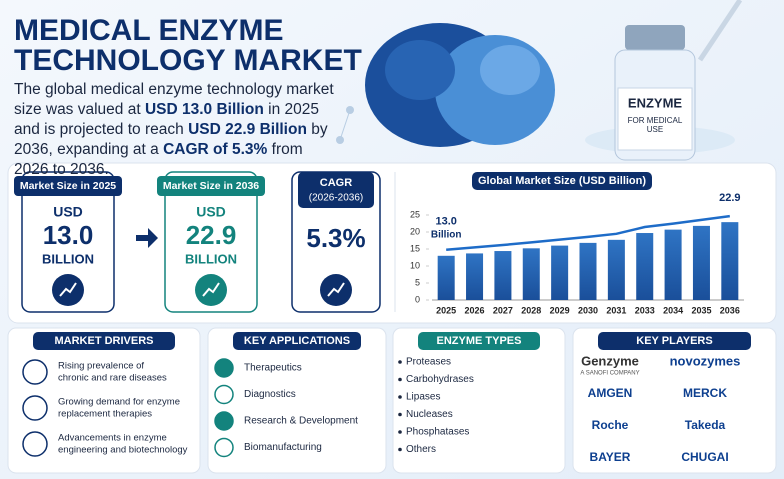  I want to click on y-tick-label: 25, so click(415, 214).